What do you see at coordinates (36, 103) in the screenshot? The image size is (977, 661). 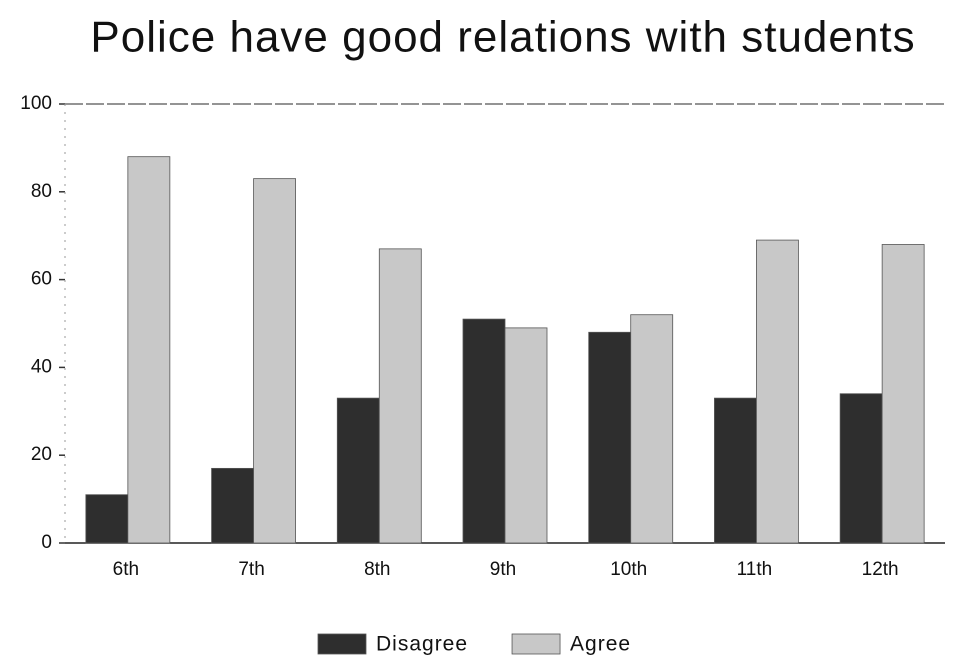 I see `y-tick-label: 100` at bounding box center [36, 103].